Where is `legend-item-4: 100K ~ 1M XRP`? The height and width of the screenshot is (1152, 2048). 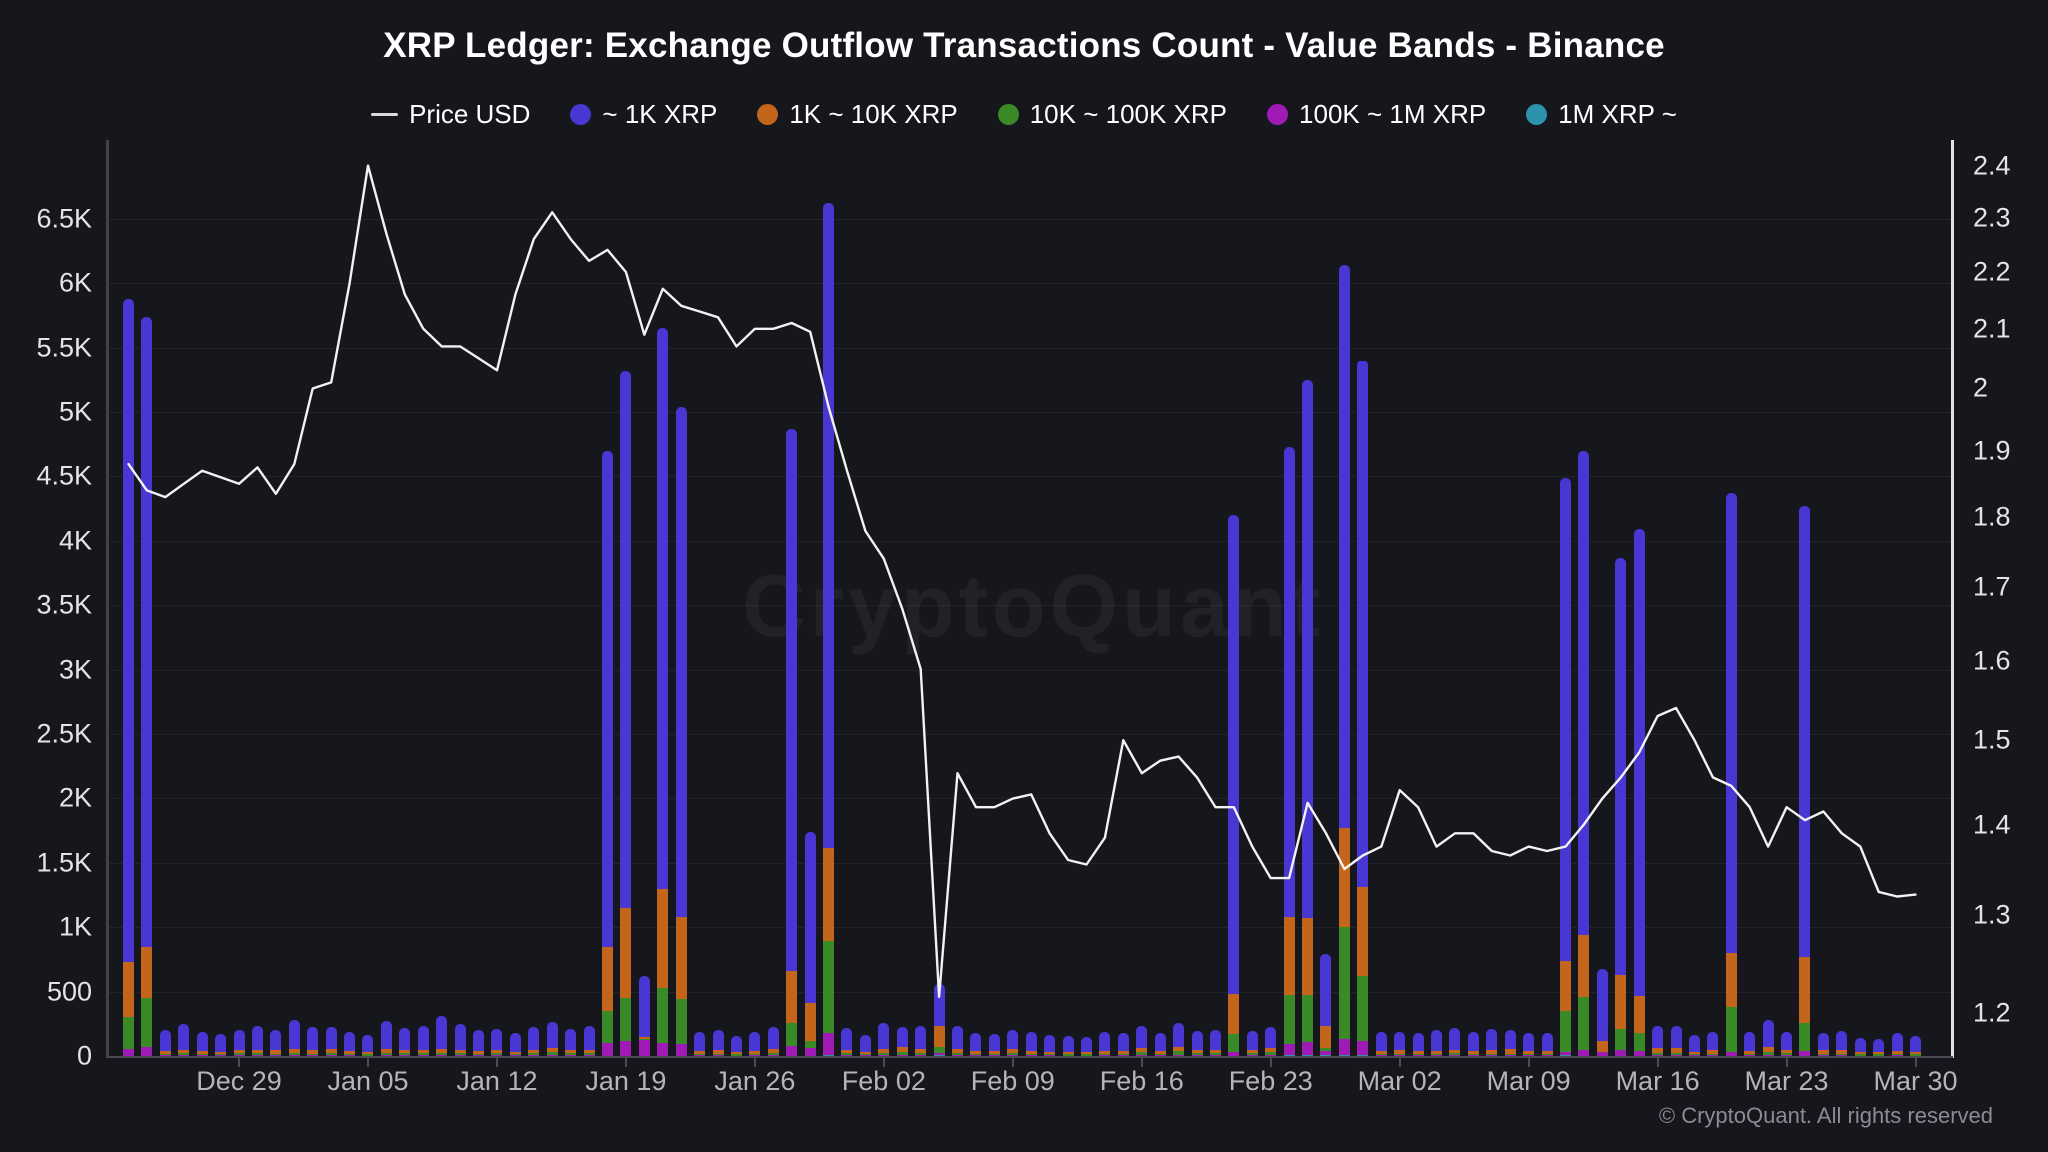 legend-item-4: 100K ~ 1M XRP is located at coordinates (1376, 114).